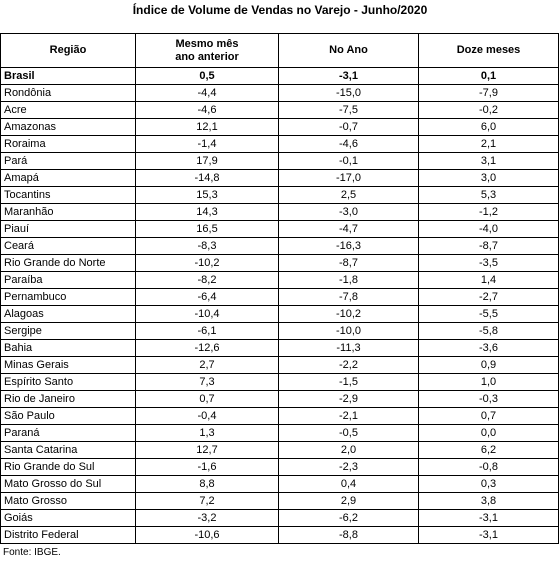 The height and width of the screenshot is (562, 560). What do you see at coordinates (279, 263) in the screenshot?
I see `table-row: Rio Grande do Norte -10,2 -8,7 -3,5` at bounding box center [279, 263].